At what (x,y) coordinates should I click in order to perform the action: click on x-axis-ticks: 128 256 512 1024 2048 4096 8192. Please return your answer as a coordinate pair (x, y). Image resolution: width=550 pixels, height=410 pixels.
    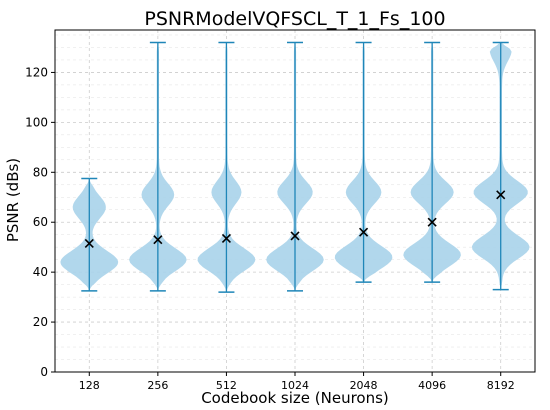
    Looking at the image, I should click on (297, 382).